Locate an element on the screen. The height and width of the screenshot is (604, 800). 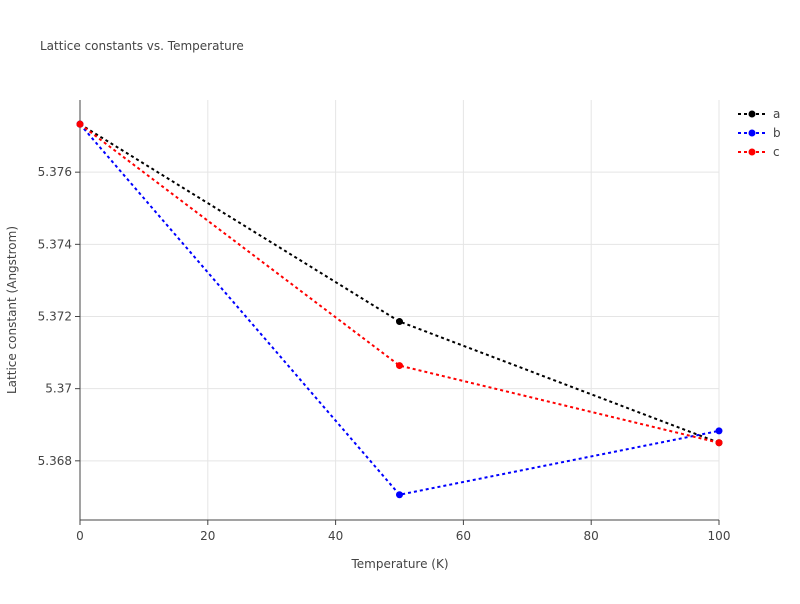
y-tick-label: 5.37 is located at coordinates (58, 389).